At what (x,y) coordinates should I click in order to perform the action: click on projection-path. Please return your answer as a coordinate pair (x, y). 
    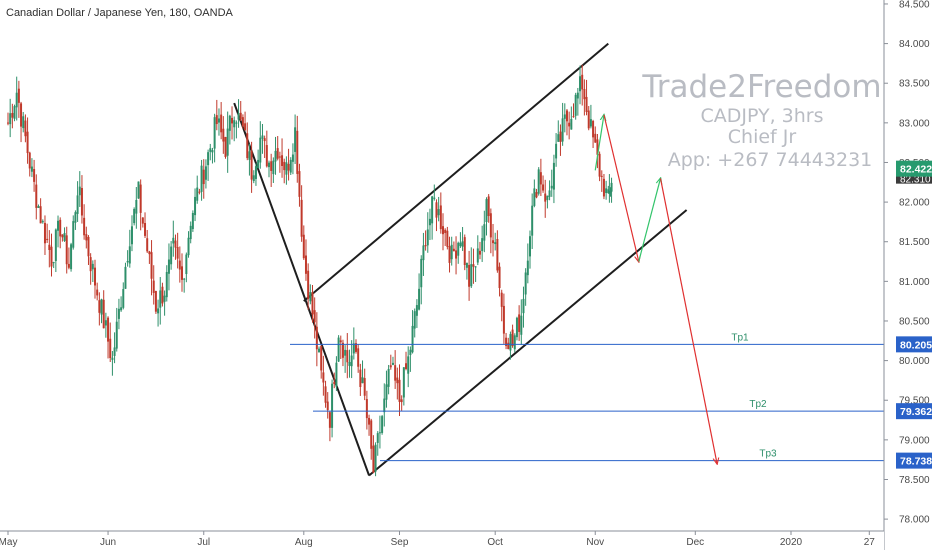
    Looking at the image, I should click on (655, 289).